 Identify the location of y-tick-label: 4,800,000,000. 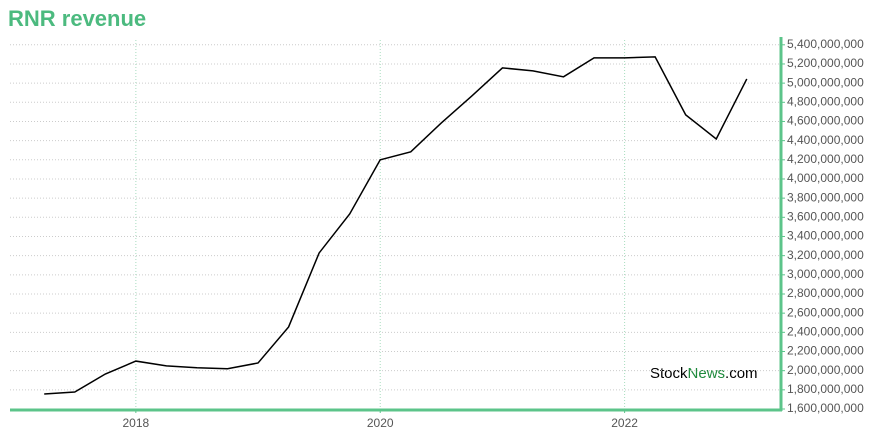
(825, 101).